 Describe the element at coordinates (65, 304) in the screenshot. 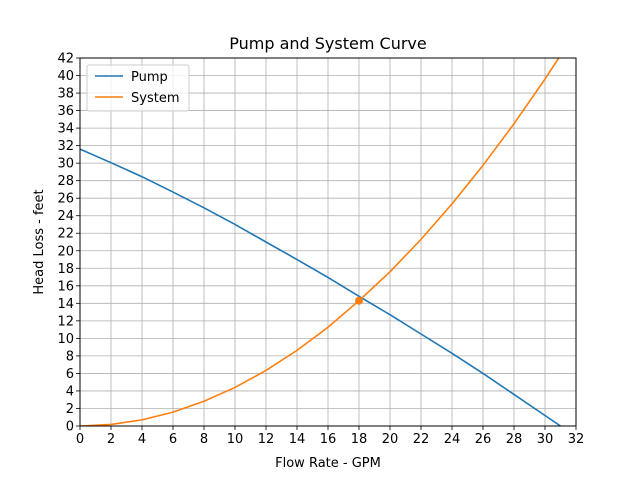

I see `y-tick-label: 14` at that location.